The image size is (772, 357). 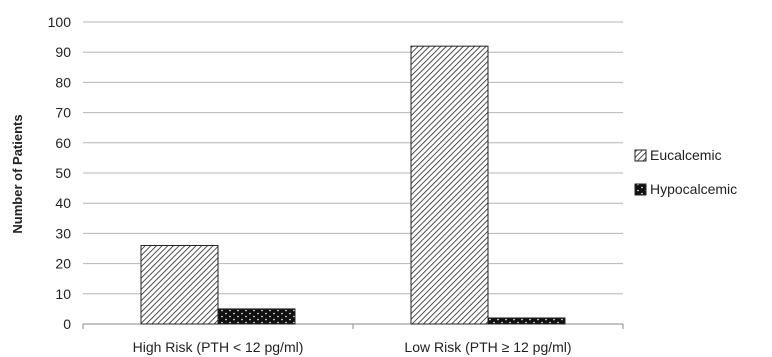 I want to click on y-tick-label: 70, so click(x=63, y=113).